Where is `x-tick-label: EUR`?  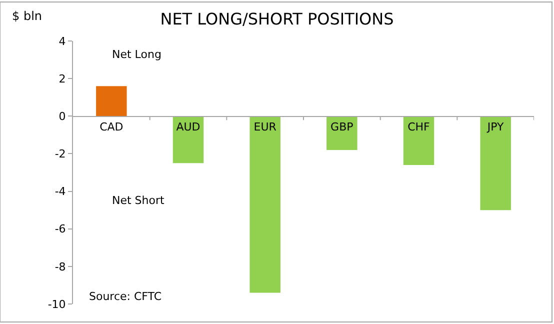
x-tick-label: EUR is located at coordinates (265, 127).